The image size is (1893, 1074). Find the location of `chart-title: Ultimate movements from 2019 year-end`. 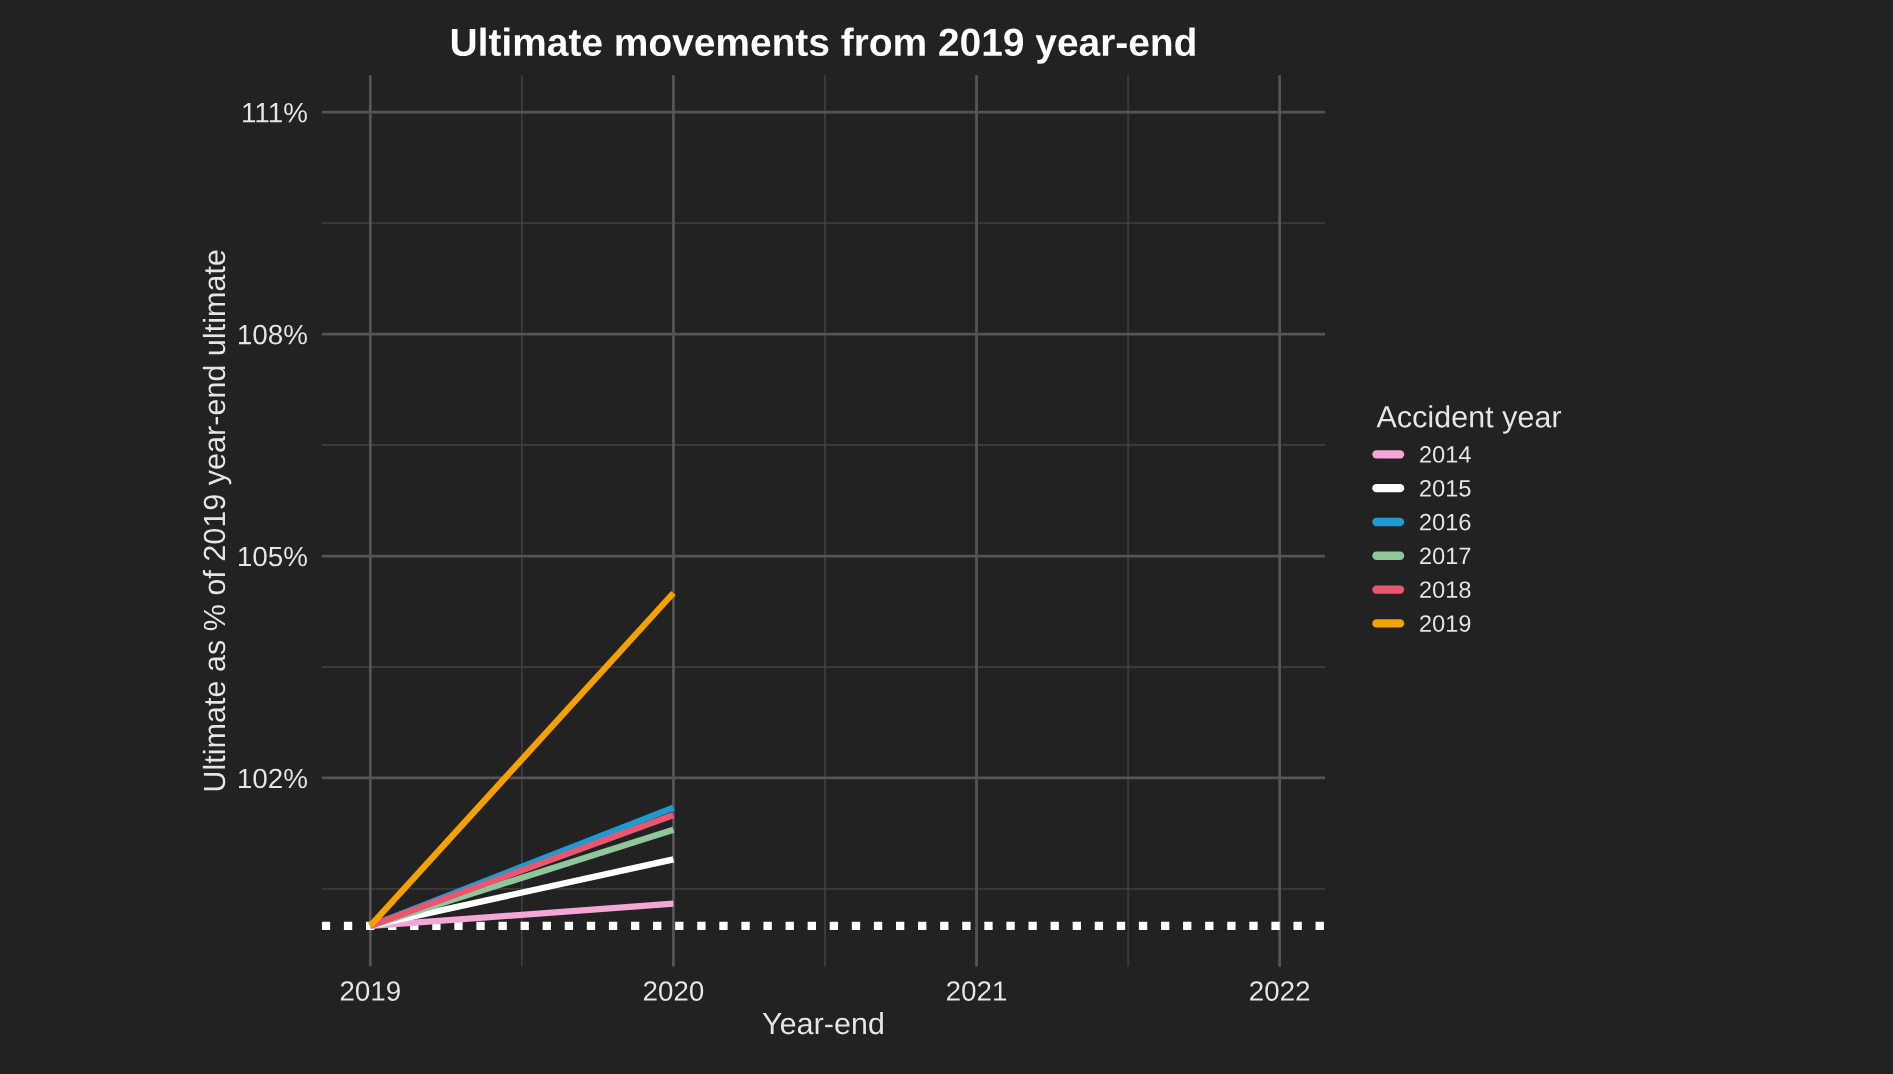

chart-title: Ultimate movements from 2019 year-end is located at coordinates (823, 45).